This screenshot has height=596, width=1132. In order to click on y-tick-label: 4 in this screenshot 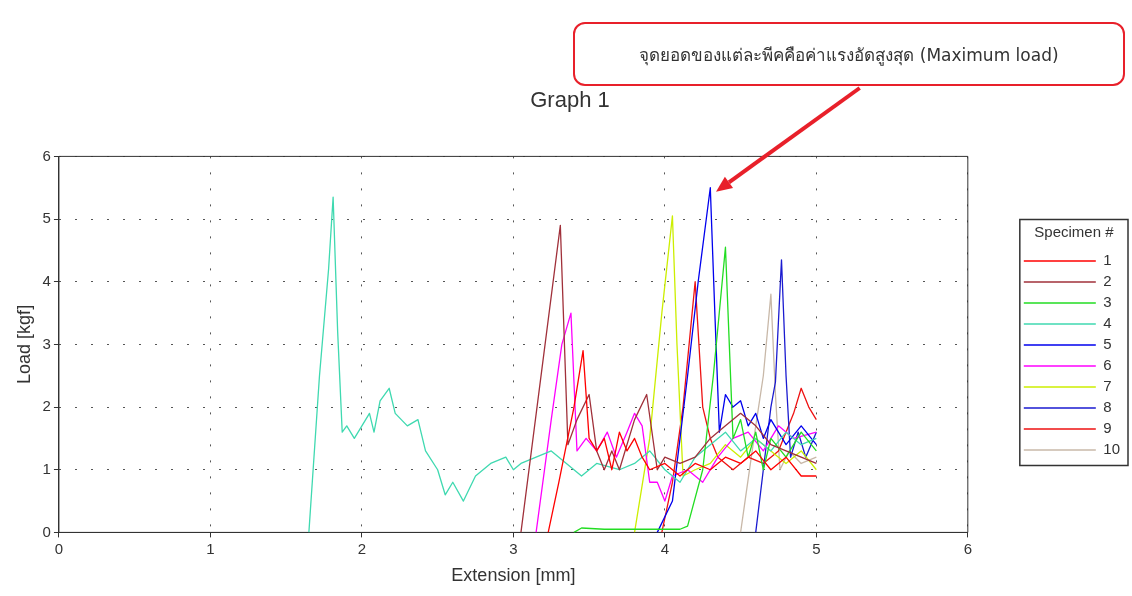, I will do `click(46, 280)`.